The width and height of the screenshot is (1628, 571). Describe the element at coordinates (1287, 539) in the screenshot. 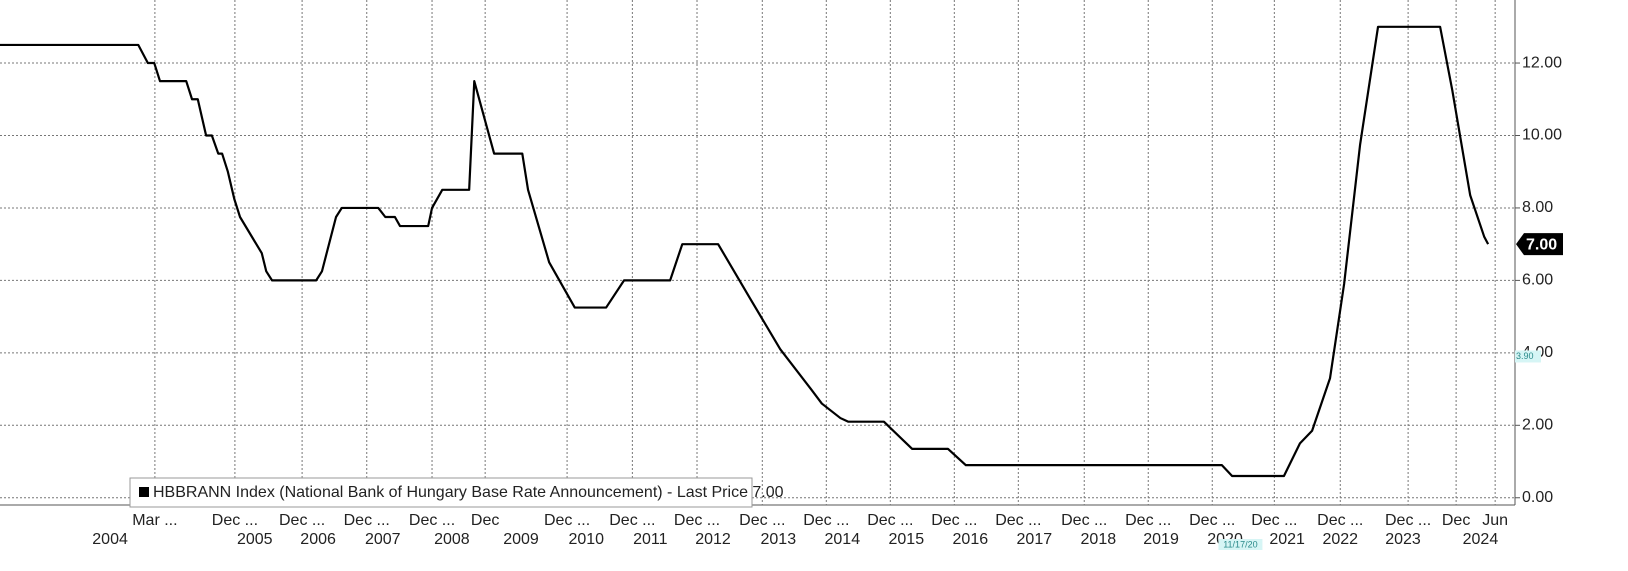

I see `x-year-label: 2021` at that location.